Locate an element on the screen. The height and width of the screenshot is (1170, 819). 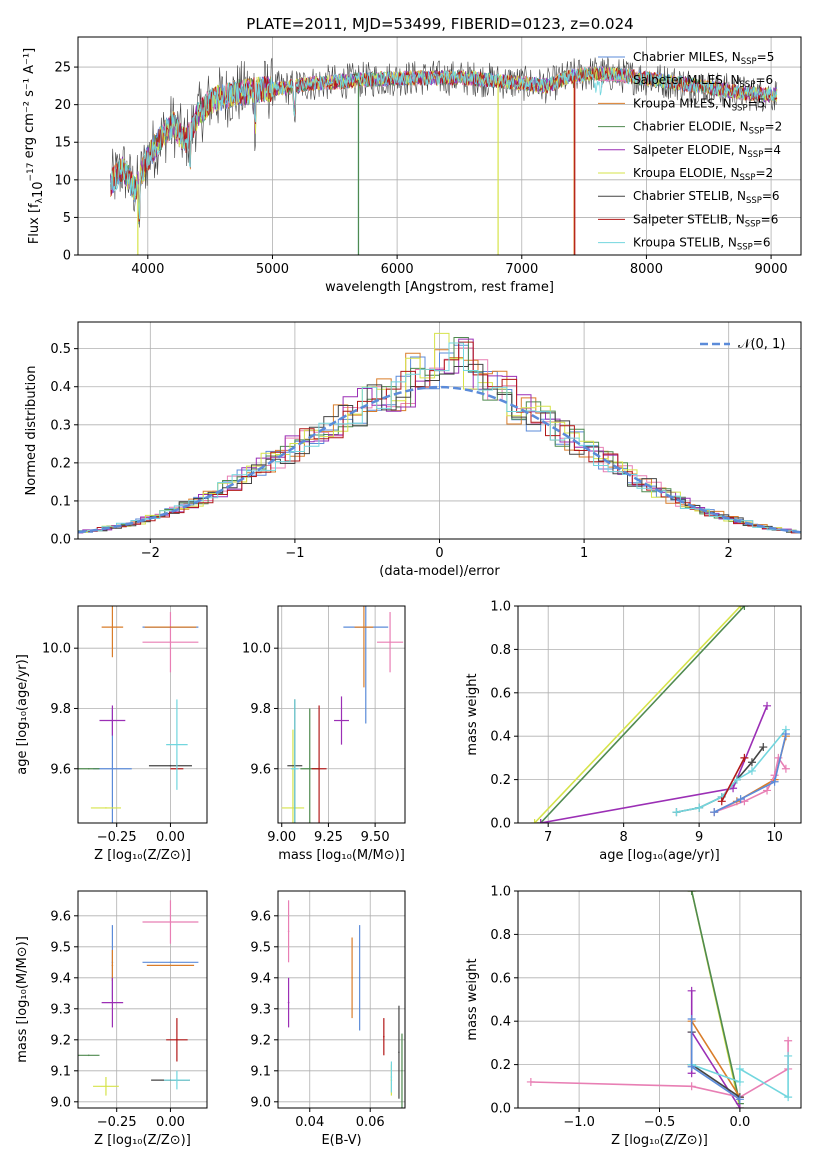
y-tick-label: 9.6 is located at coordinates (60, 769).